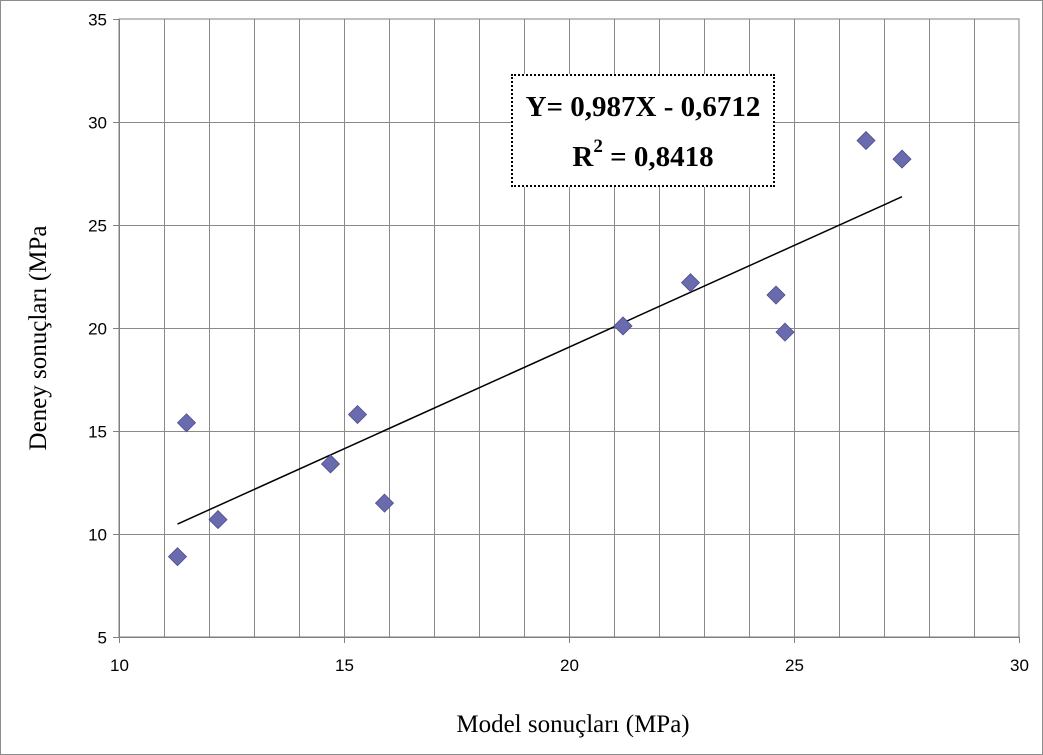  I want to click on y-tick-label: 25, so click(97, 226).